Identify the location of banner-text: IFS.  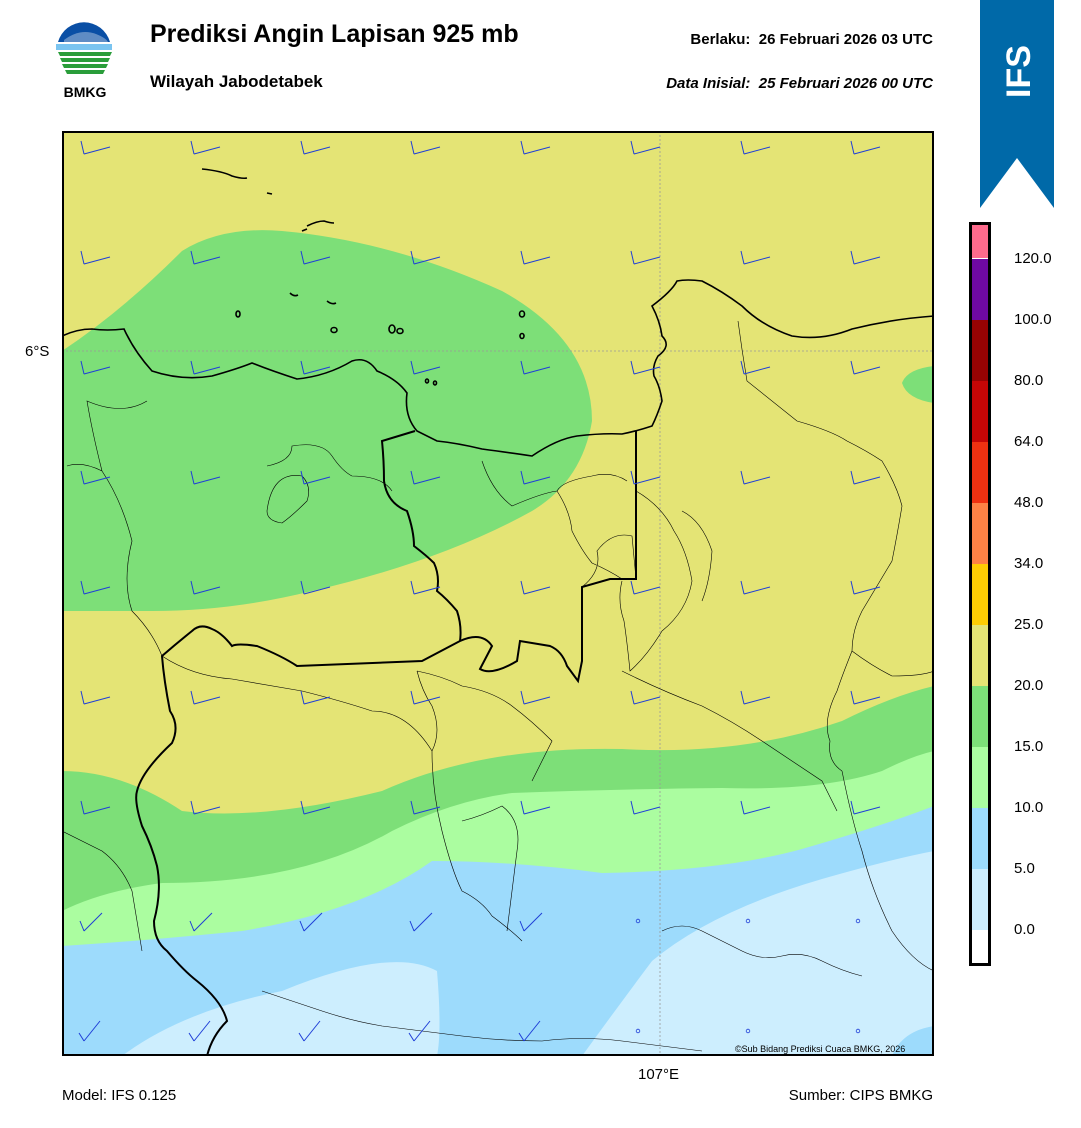
(1019, 71).